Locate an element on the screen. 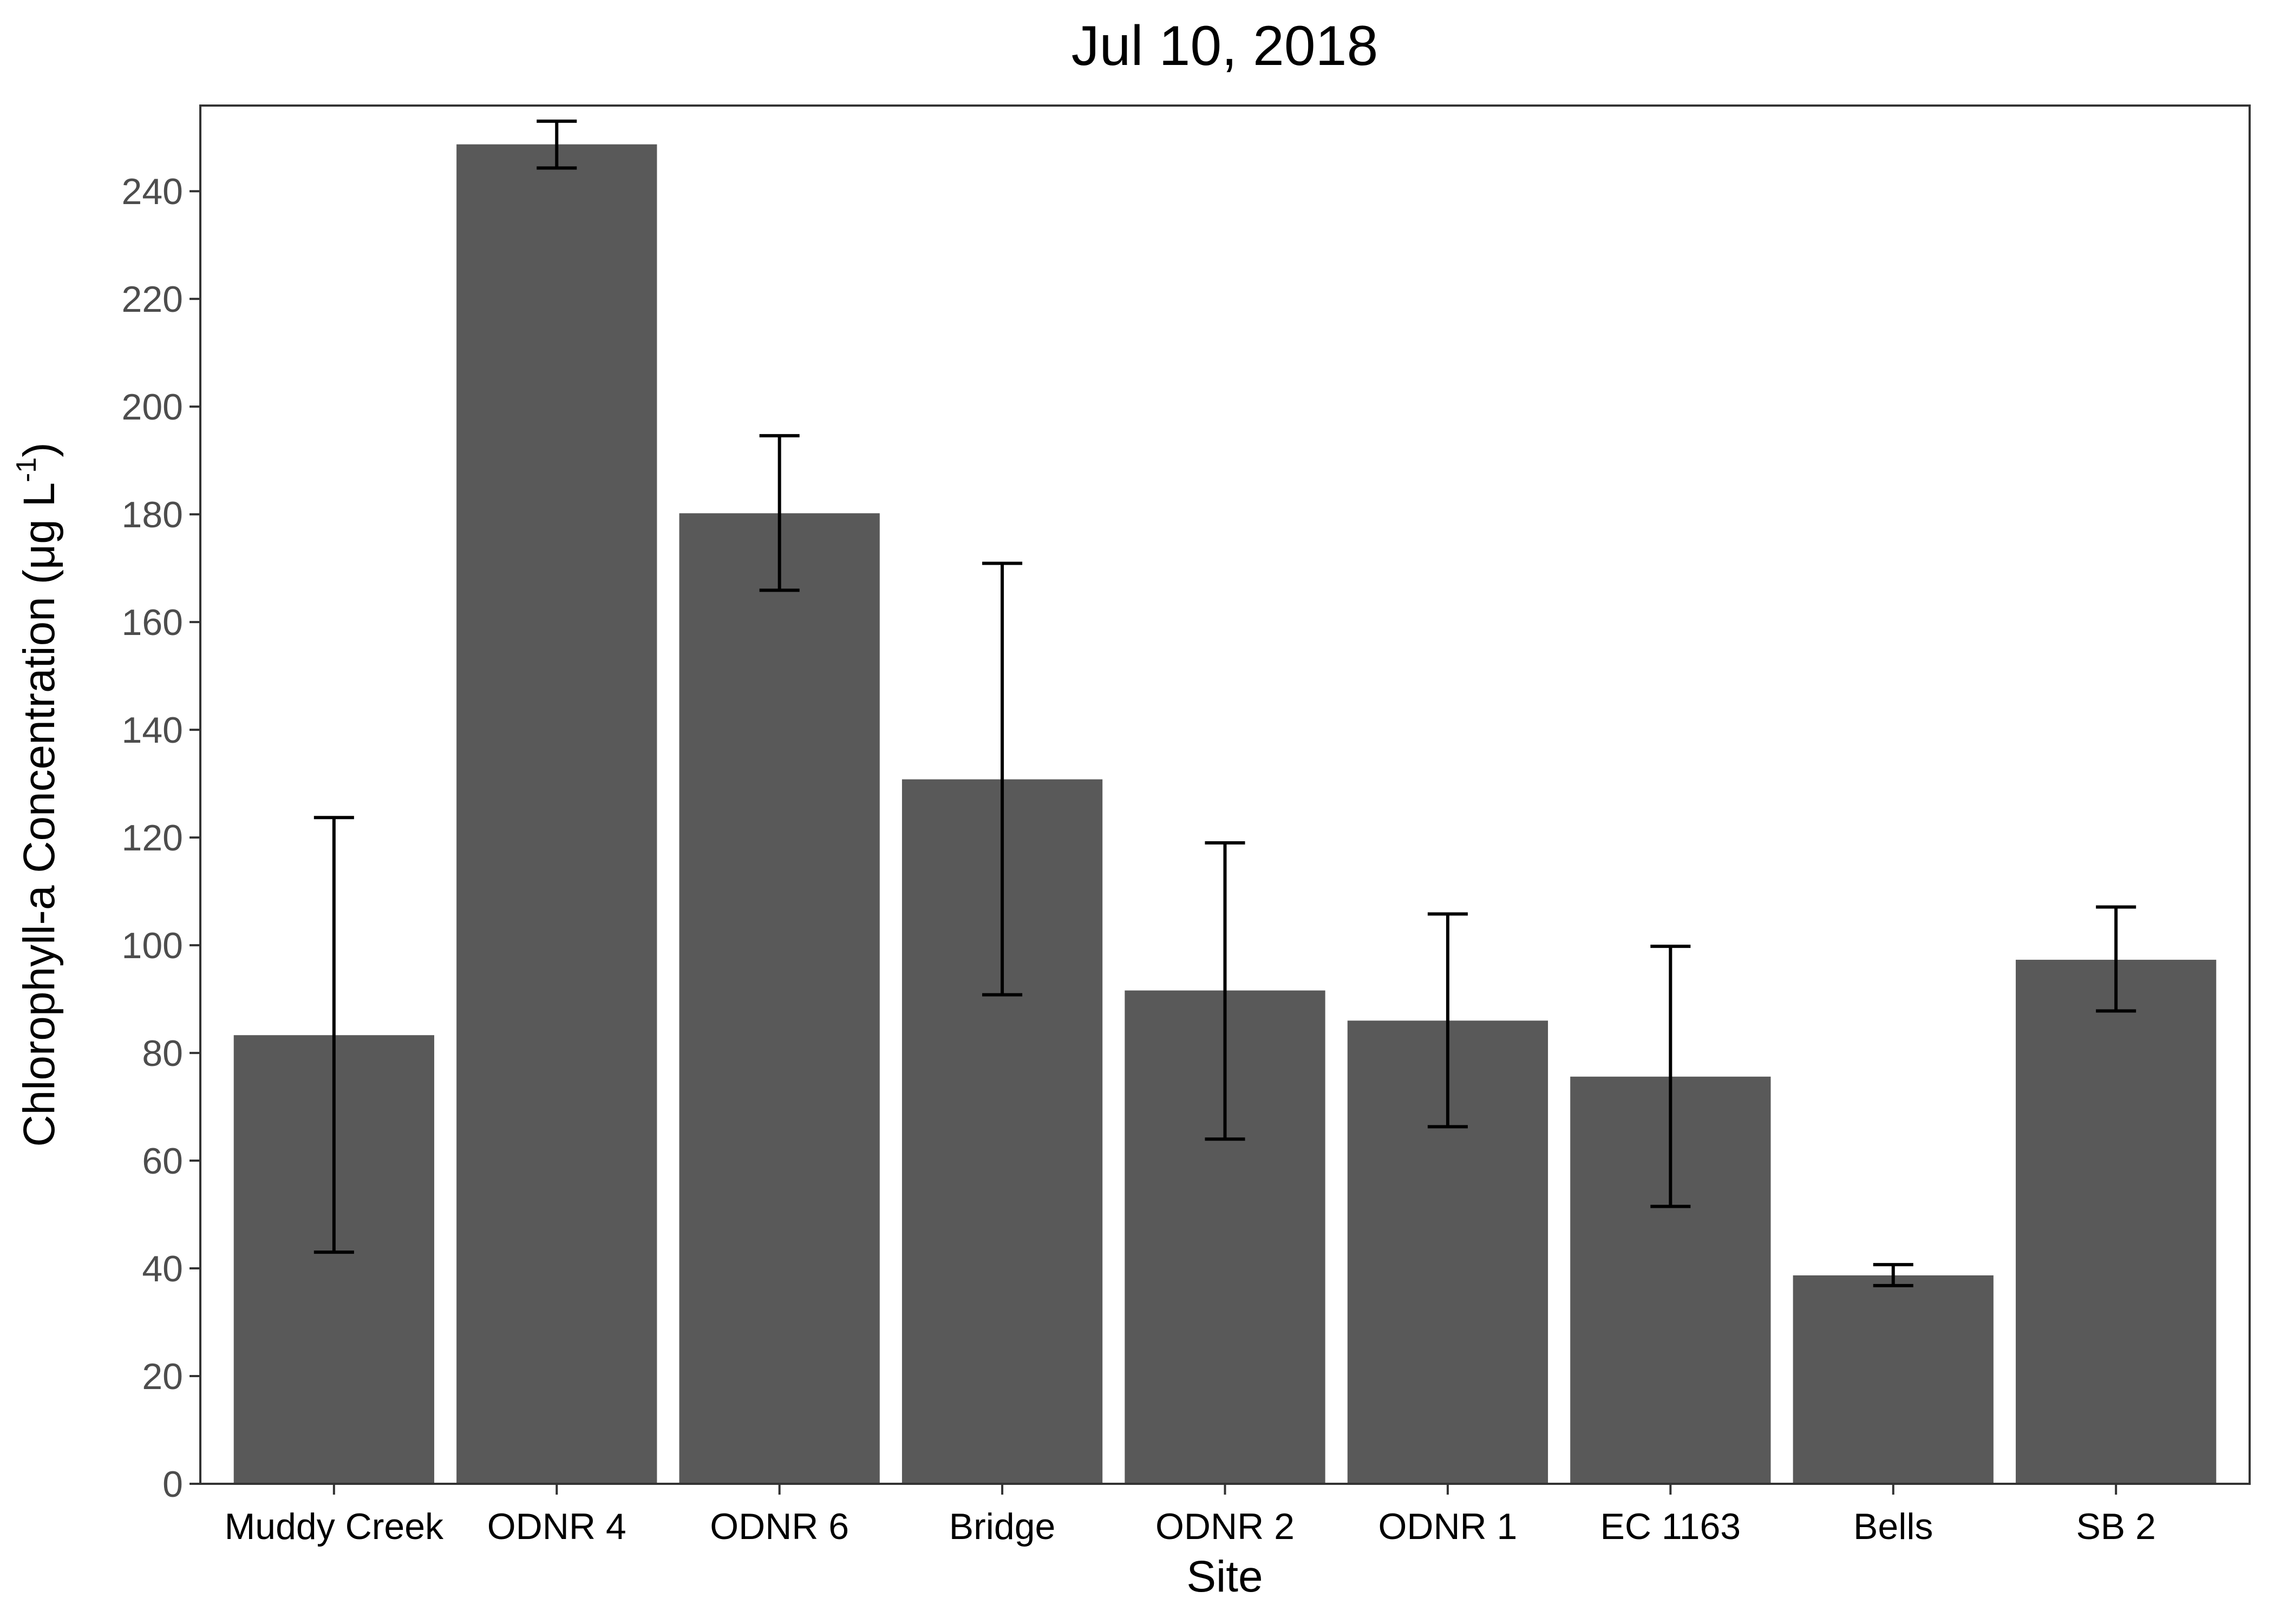 This screenshot has width=2274, height=1624. y-tick-label-9: 180 is located at coordinates (153, 514).